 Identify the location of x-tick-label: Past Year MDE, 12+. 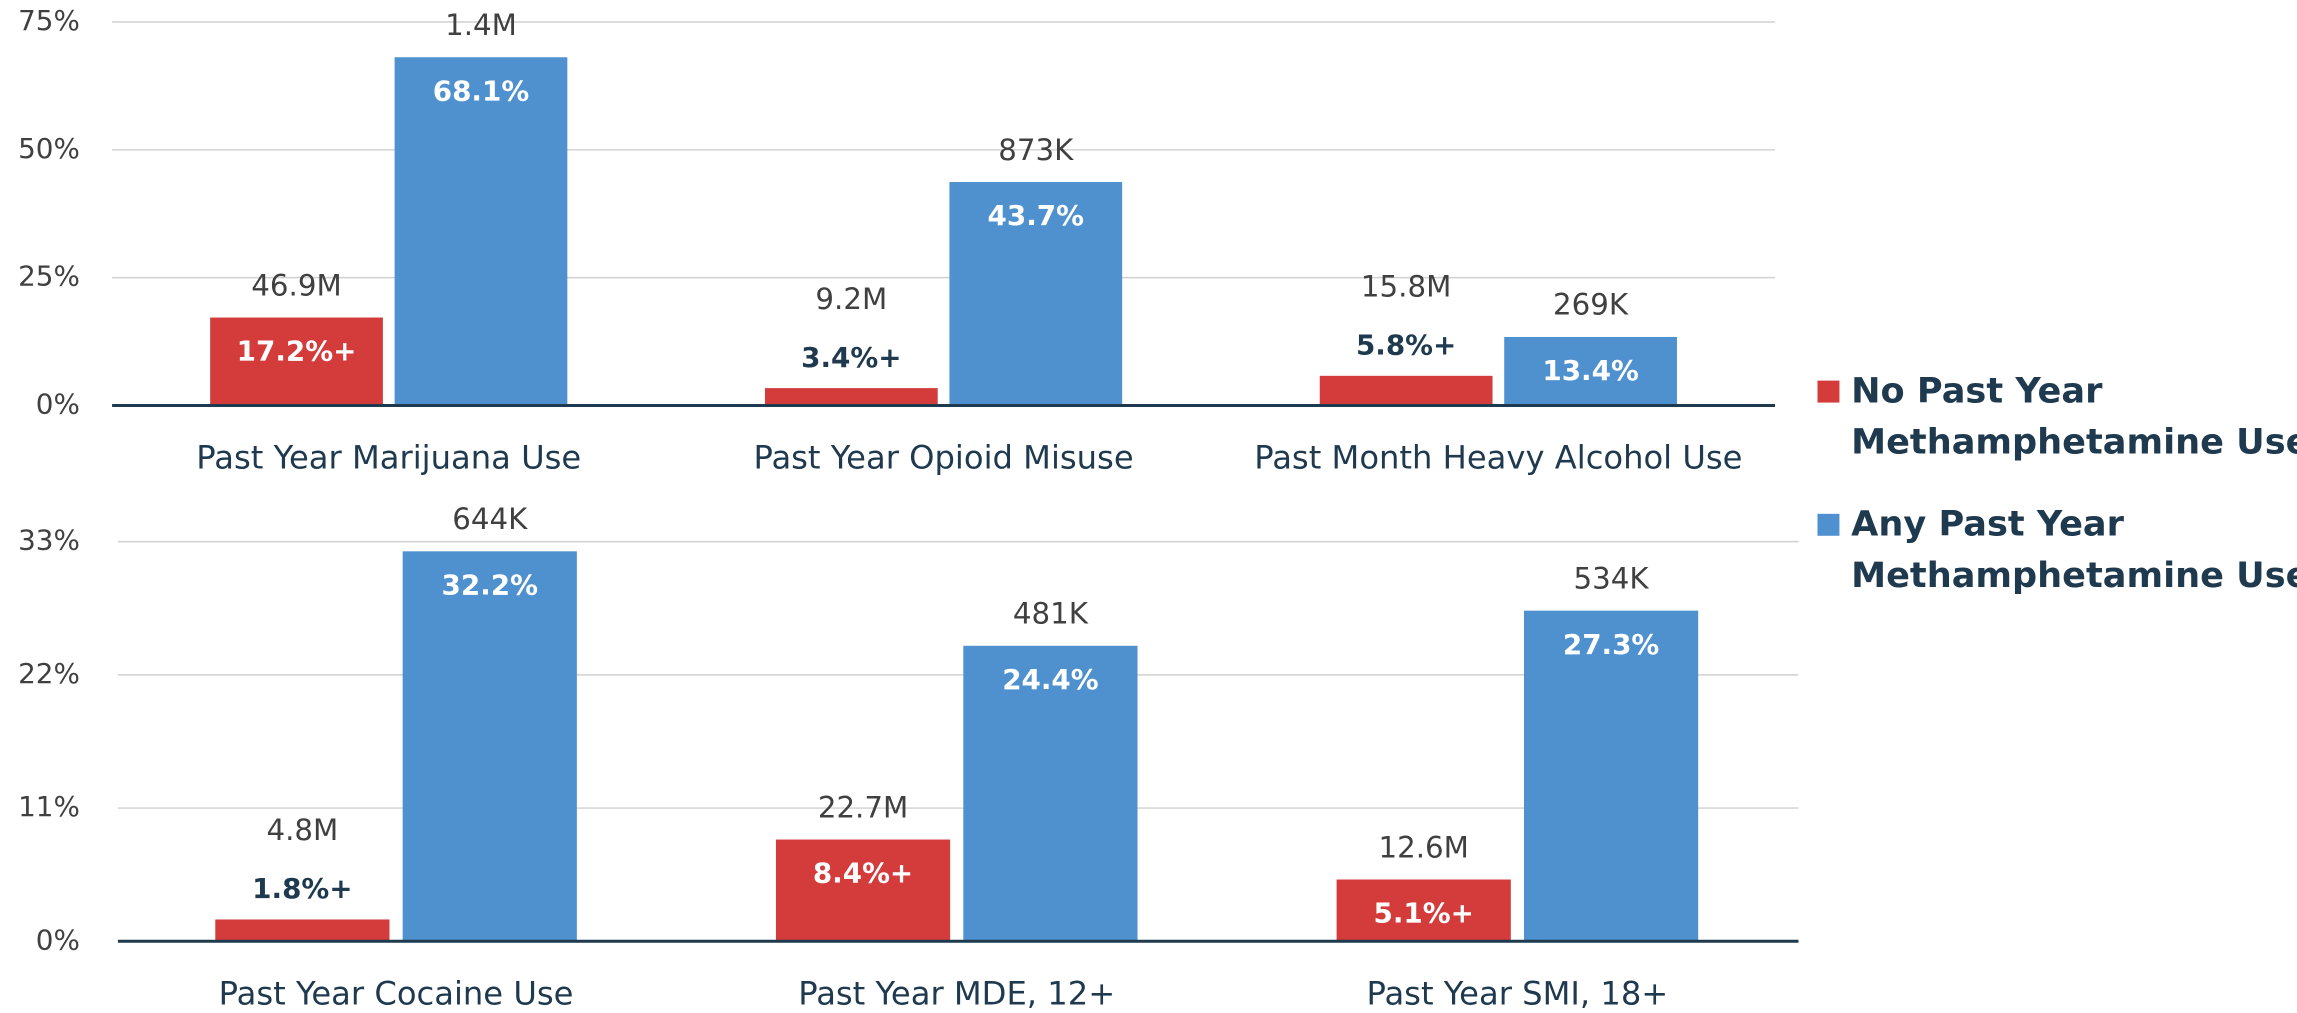
(956, 993).